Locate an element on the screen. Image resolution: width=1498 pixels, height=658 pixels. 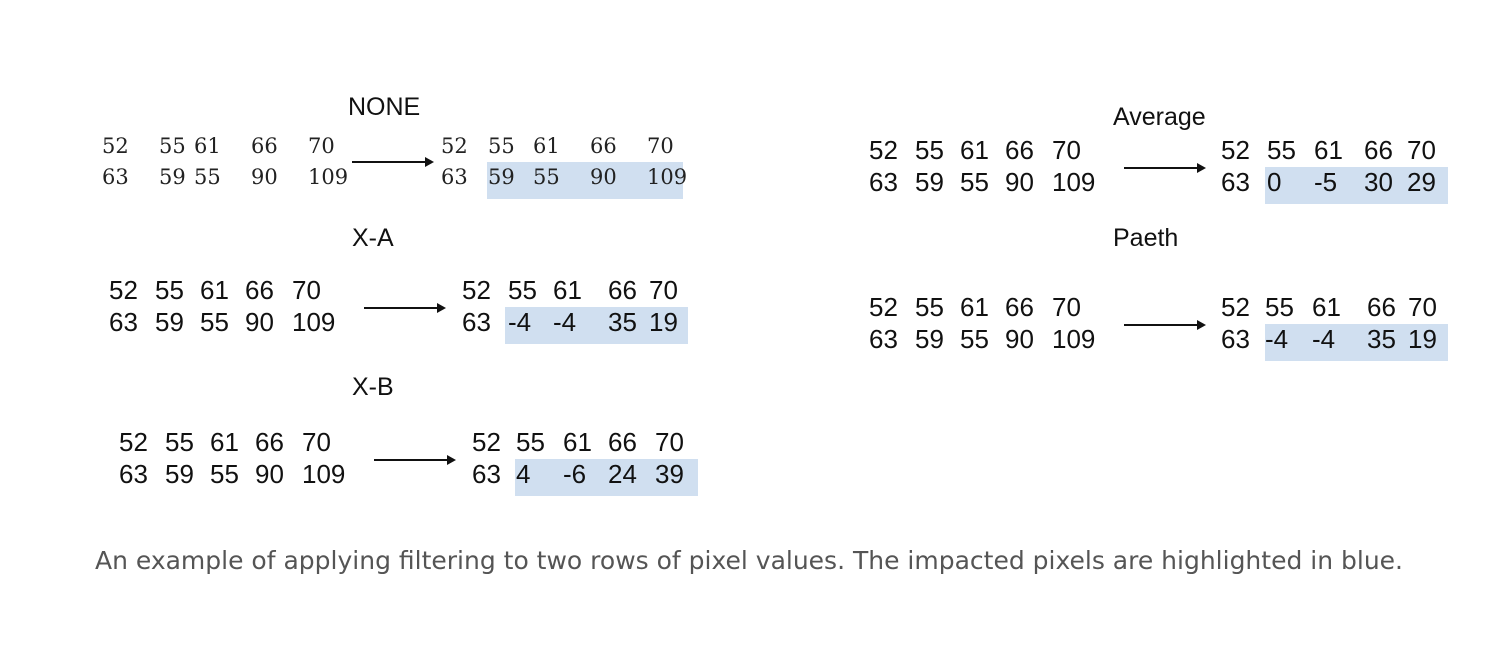
pixel-value: 24 is located at coordinates (622, 474).